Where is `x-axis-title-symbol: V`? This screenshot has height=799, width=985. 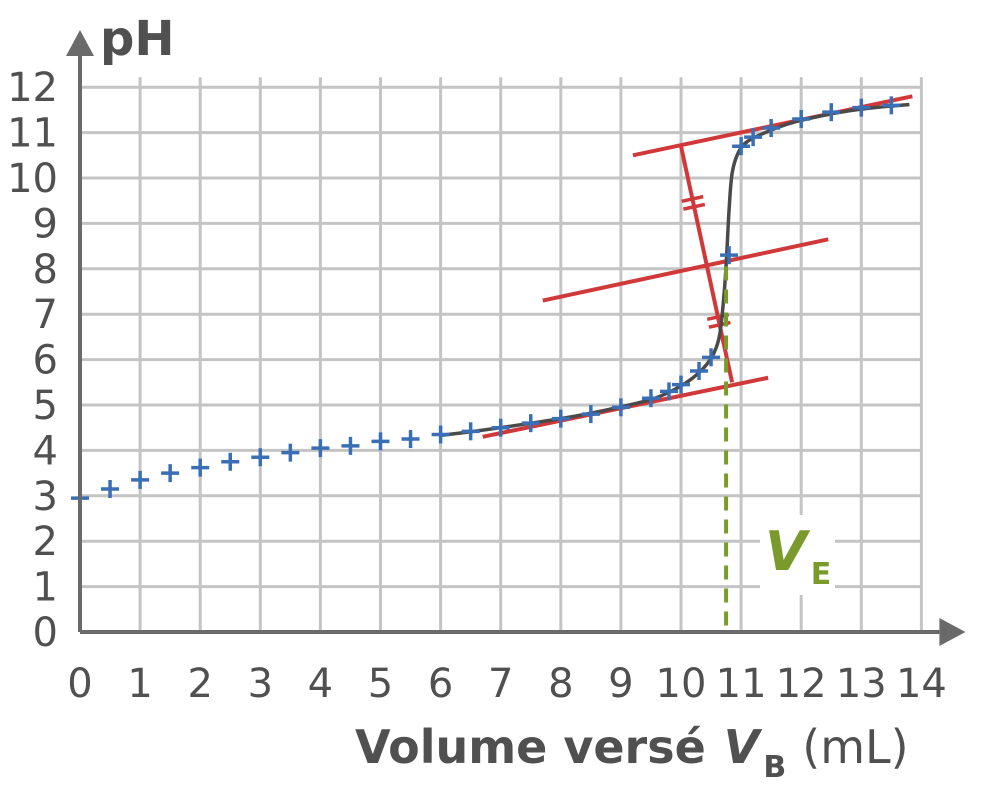
x-axis-title-symbol: V is located at coordinates (743, 747).